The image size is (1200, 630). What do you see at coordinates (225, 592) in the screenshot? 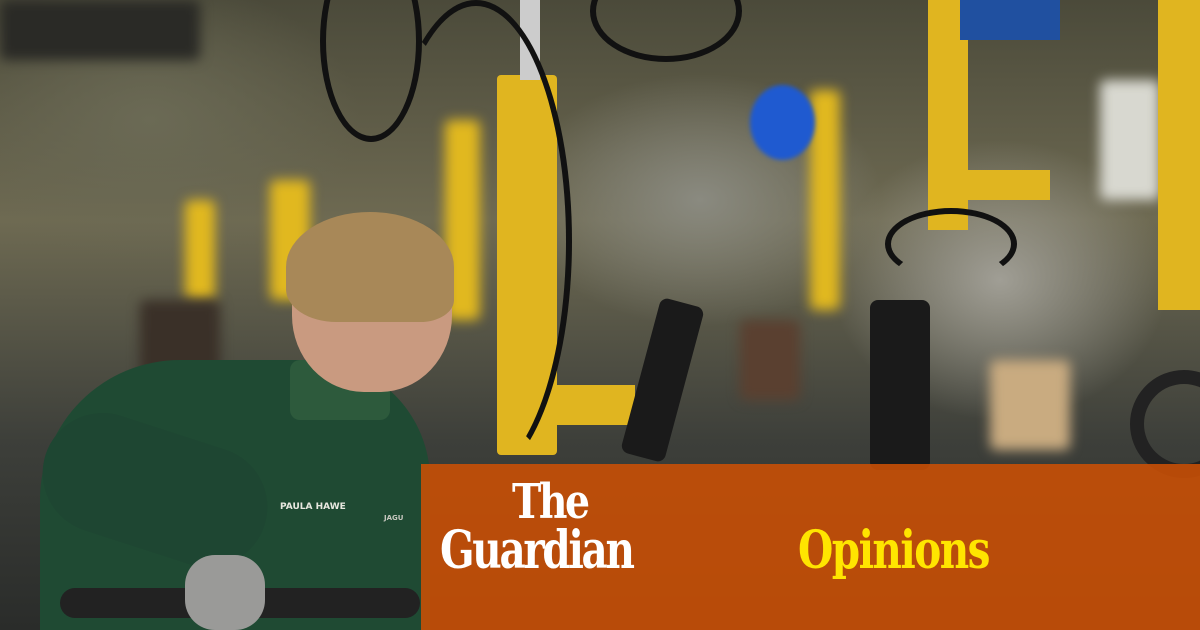
I see `worker-glove` at bounding box center [225, 592].